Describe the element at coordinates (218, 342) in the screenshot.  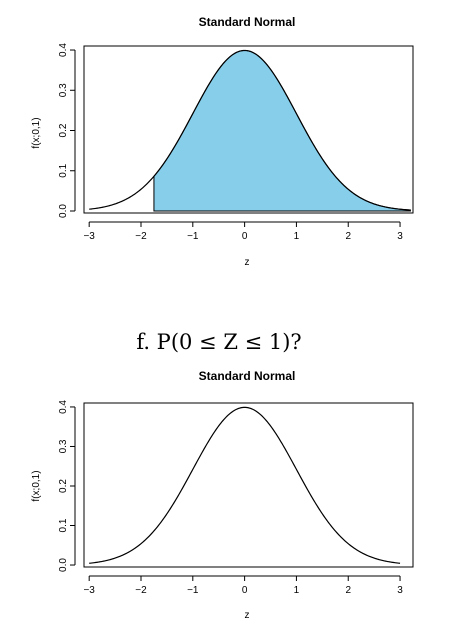
I see `question-text: f. P(0 ≤ Z ≤ 1)?` at that location.